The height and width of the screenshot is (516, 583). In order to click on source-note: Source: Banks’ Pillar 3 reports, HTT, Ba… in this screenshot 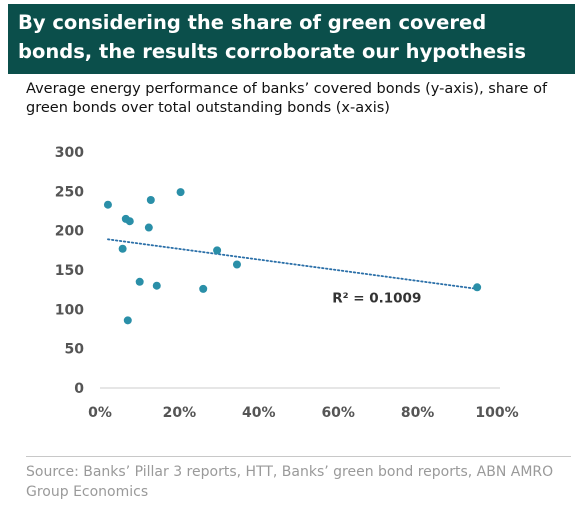, I will do `click(290, 482)`.